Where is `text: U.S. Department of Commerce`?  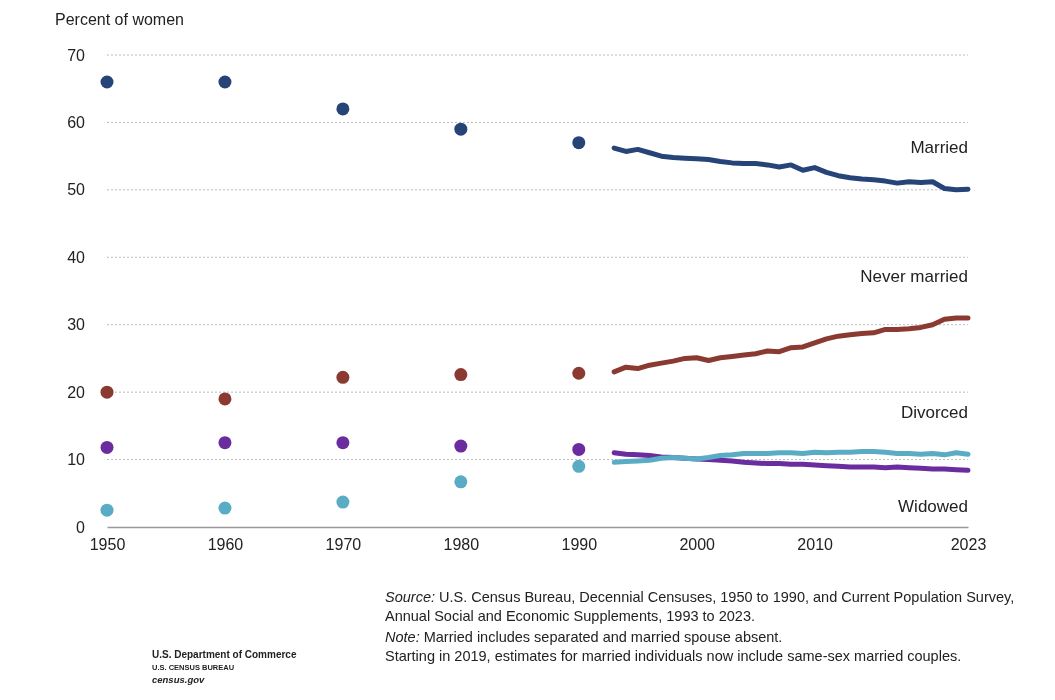
text: U.S. Department of Commerce is located at coordinates (224, 654).